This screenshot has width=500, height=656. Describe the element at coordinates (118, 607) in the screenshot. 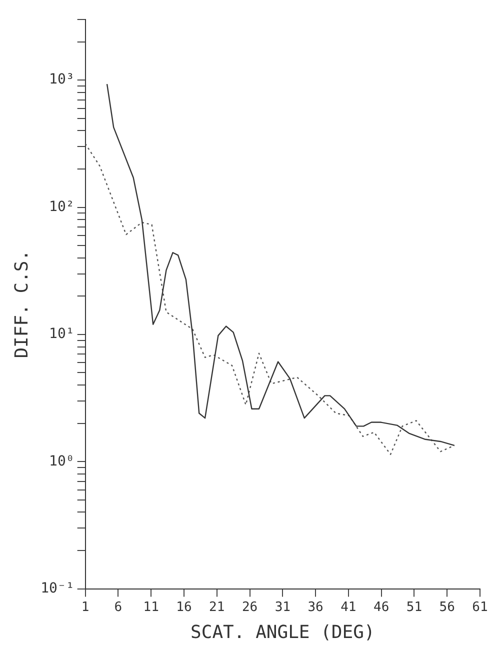

I see `x-tick-label: 6` at that location.